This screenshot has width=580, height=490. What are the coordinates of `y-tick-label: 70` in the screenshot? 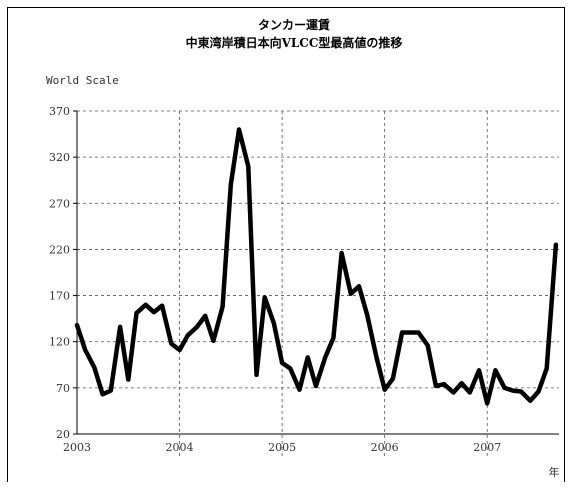 It's located at (63, 388).